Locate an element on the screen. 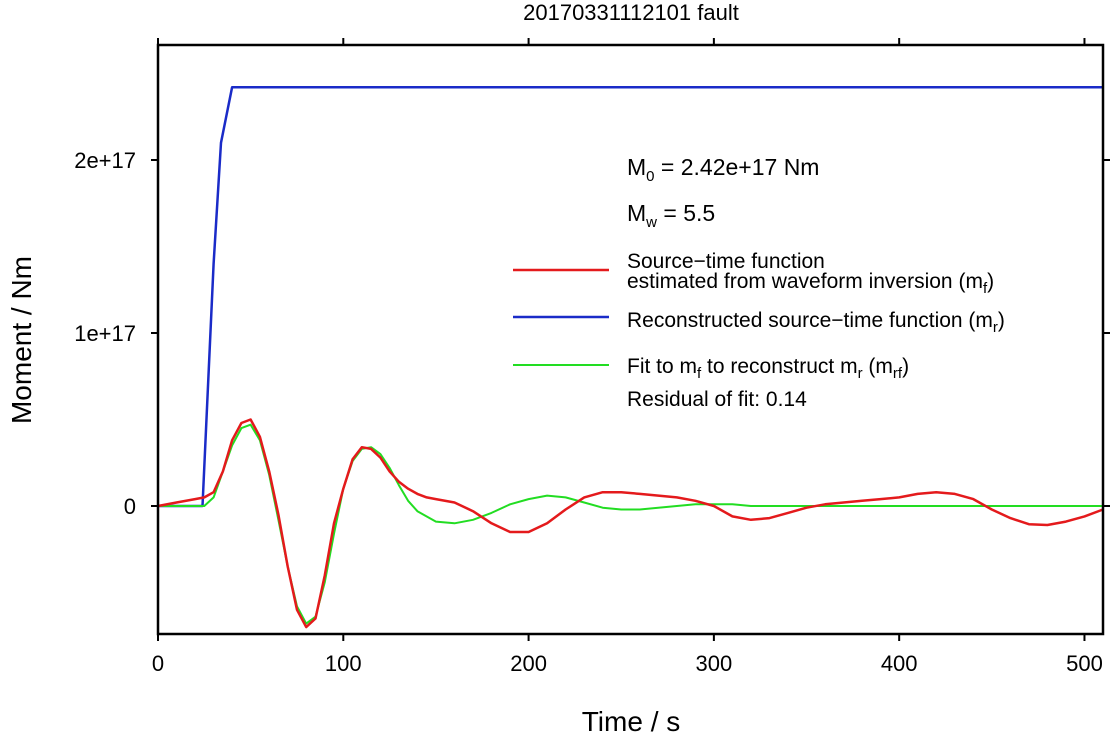  x-axis-title: Time / s is located at coordinates (631, 721).